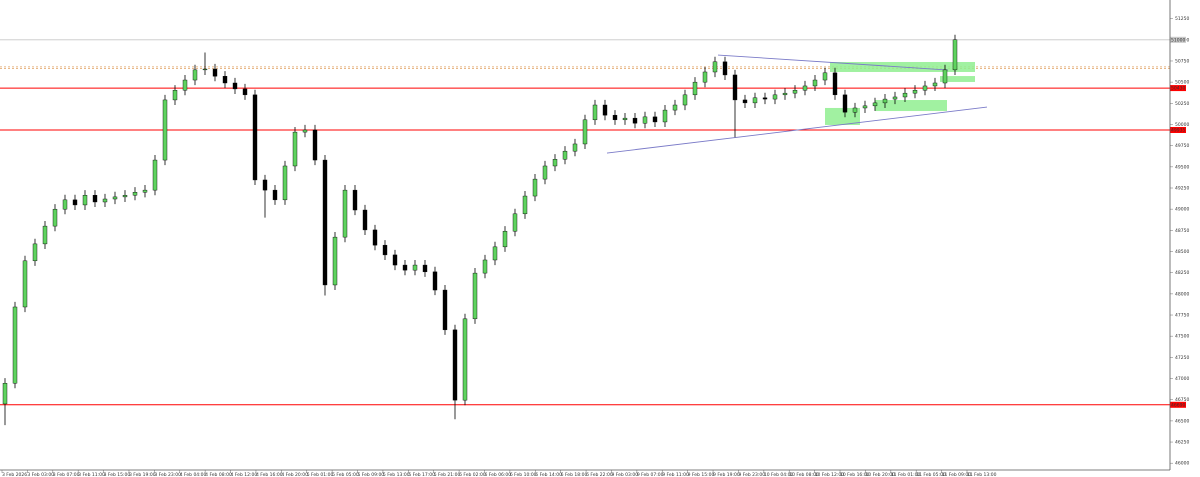  What do you see at coordinates (982, 474) in the screenshot?
I see `x-tick-label: 11 Feb 13:00` at bounding box center [982, 474].